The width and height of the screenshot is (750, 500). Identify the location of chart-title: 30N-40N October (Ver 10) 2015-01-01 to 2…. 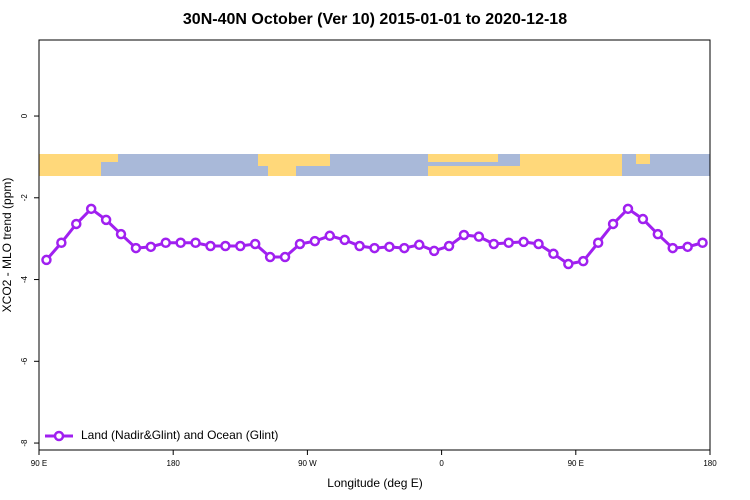
(375, 19).